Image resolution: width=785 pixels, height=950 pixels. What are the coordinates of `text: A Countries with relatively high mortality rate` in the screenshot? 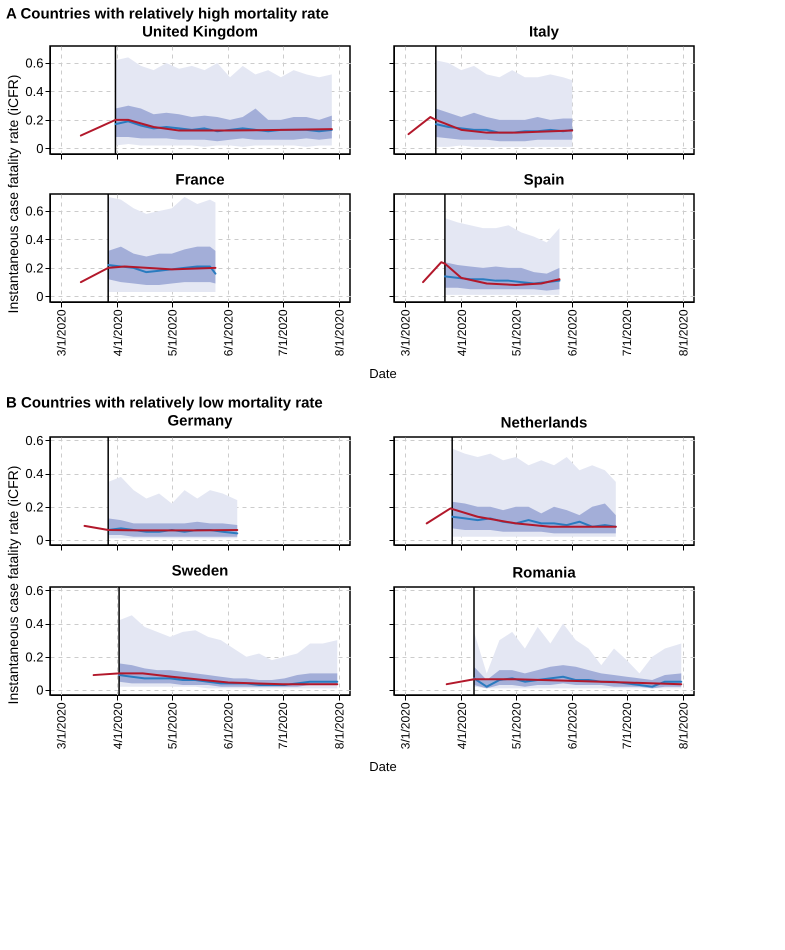 It's located at (167, 14).